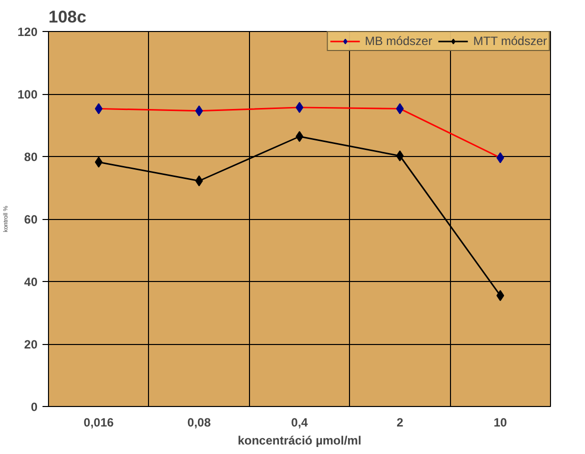 This screenshot has width=585, height=454. Describe the element at coordinates (510, 41) in the screenshot. I see `legend-label: MTT módszer` at that location.